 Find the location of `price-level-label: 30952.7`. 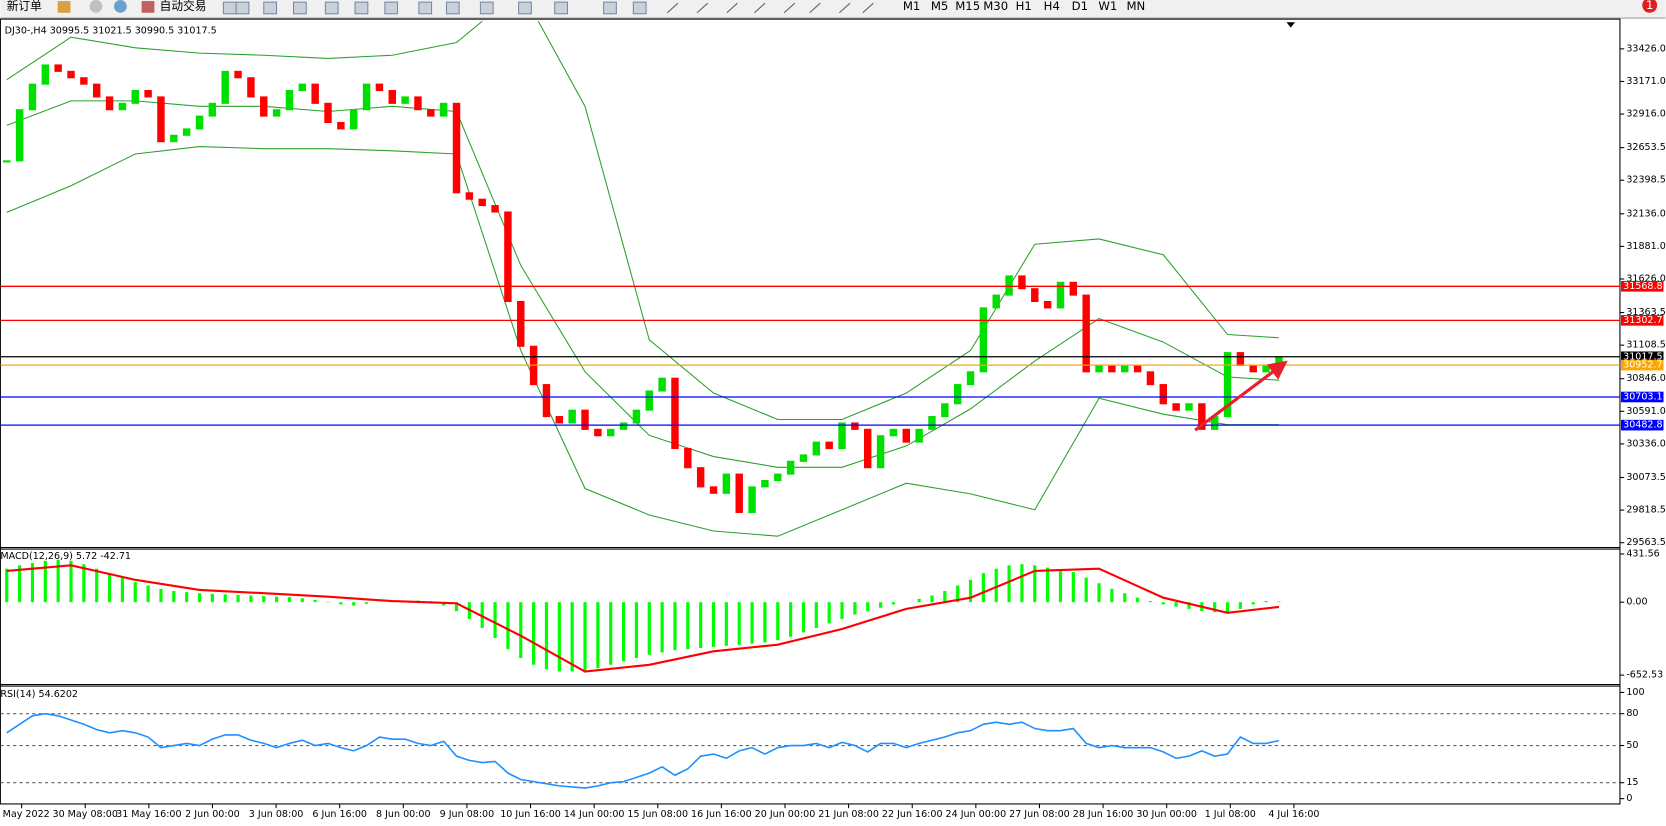

price-level-label: 30952.7 is located at coordinates (1642, 365).